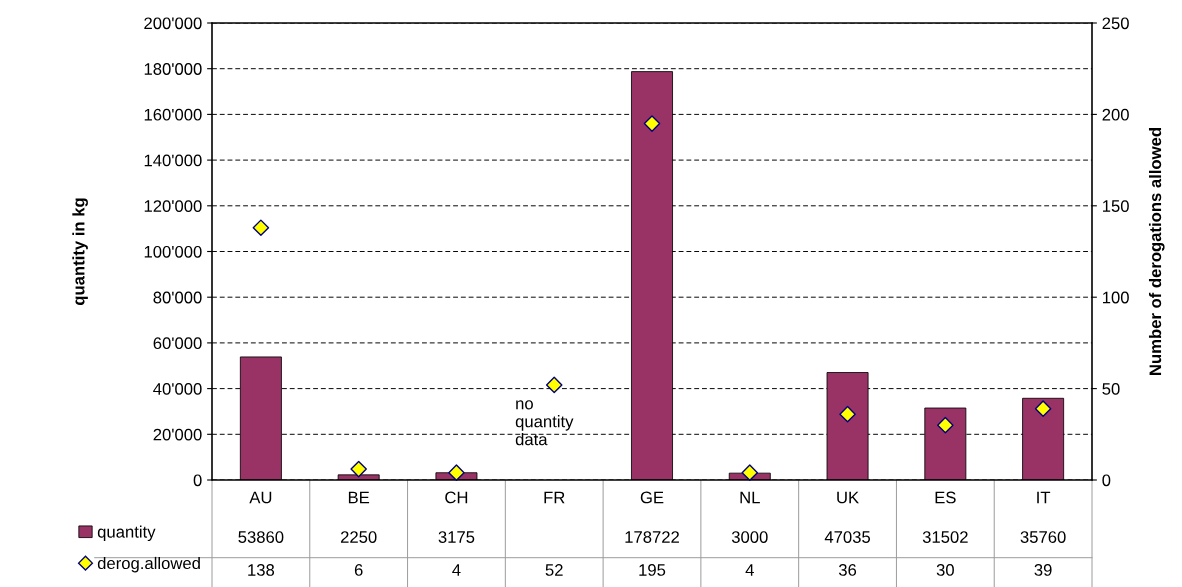 This screenshot has width=1182, height=587. Describe the element at coordinates (1115, 297) in the screenshot. I see `y2-tick-label: 100` at that location.